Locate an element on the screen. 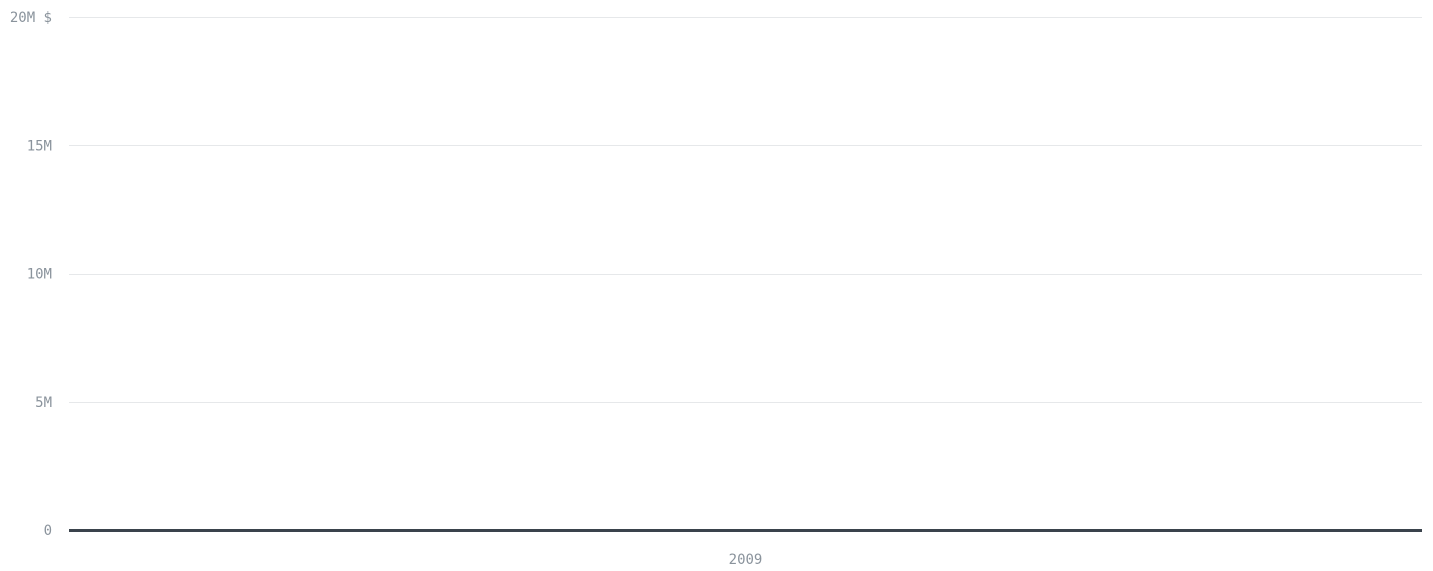 This screenshot has height=571, width=1433. x-axis-tick-labels: 2009 is located at coordinates (746, 560).